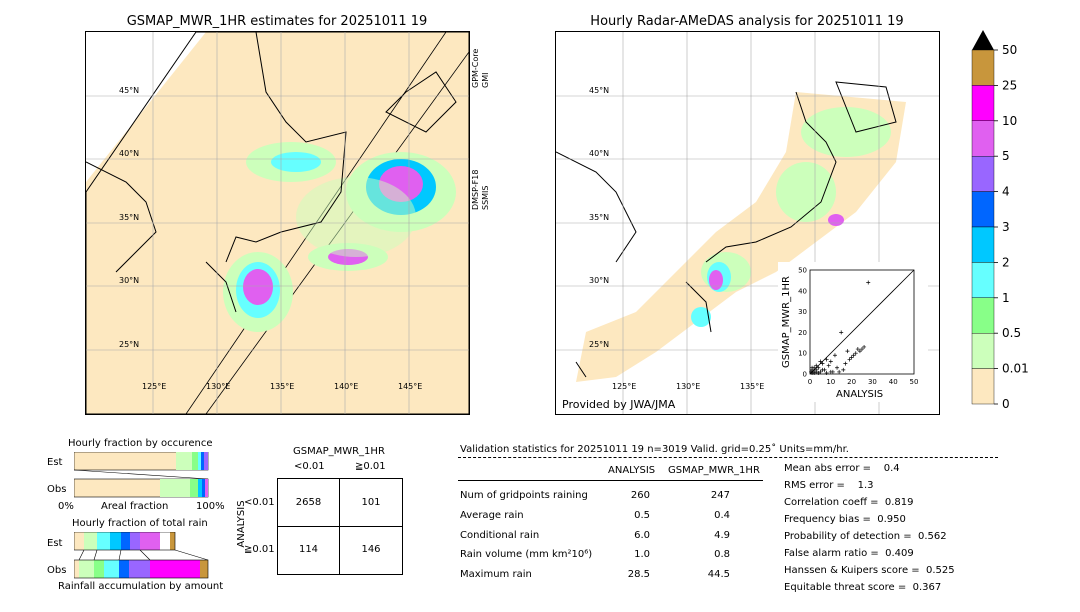 This screenshot has height=612, width=1080. I want to click on colorbar-label: 50, so click(1009, 50).